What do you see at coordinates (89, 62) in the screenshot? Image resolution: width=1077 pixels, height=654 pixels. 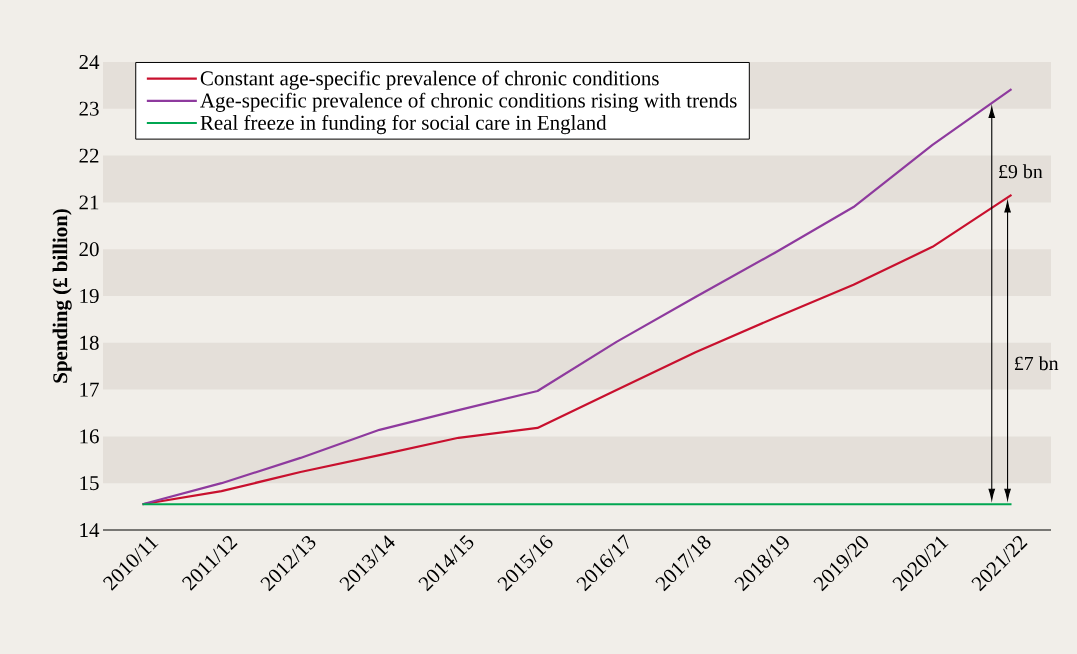 I see `y-tick-label: 24` at bounding box center [89, 62].